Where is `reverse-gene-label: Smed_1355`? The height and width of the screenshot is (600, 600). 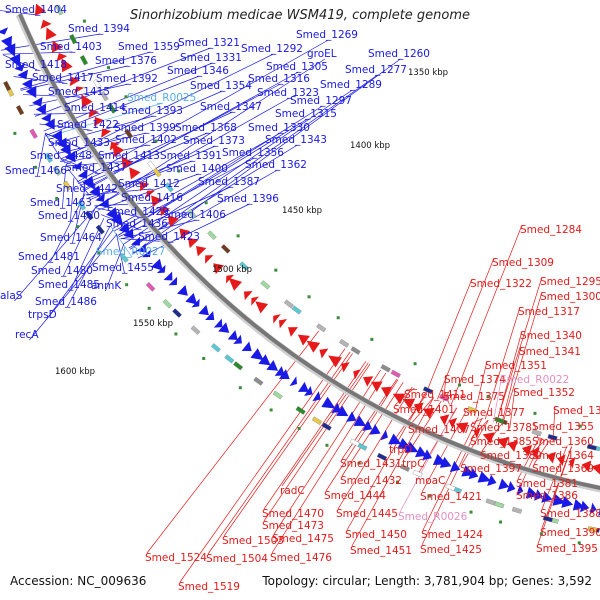 reverse-gene-label: Smed_1355 is located at coordinates (563, 427).